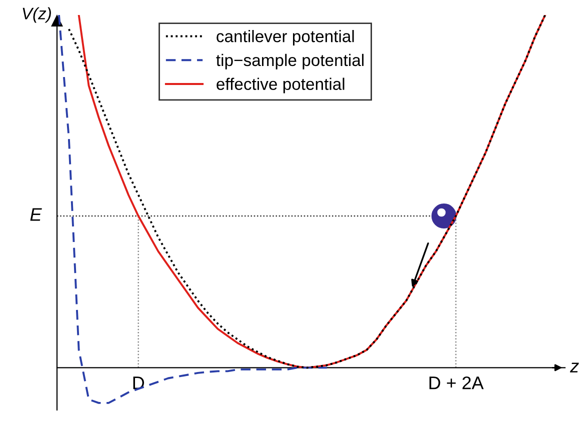 This screenshot has height=422, width=583. What do you see at coordinates (285, 38) in the screenshot?
I see `legend-label: cantilever potential` at bounding box center [285, 38].